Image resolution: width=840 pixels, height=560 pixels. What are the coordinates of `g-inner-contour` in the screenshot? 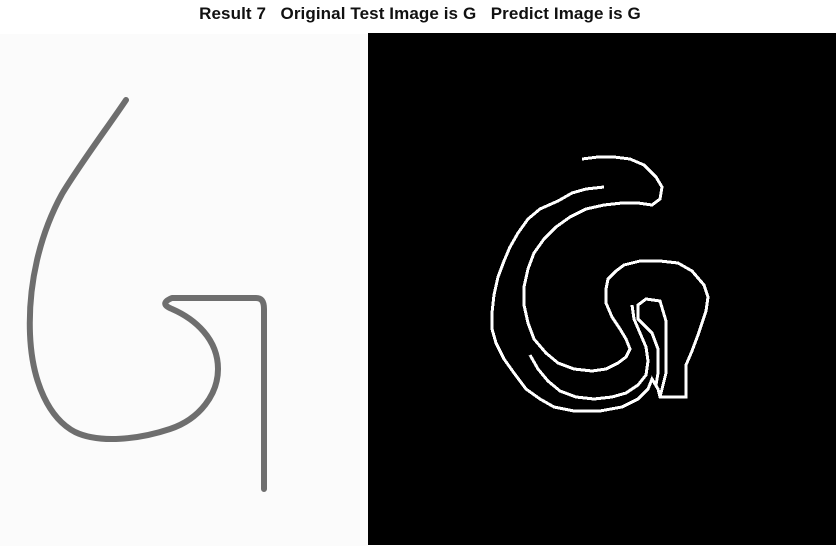 It's located at (589, 352).